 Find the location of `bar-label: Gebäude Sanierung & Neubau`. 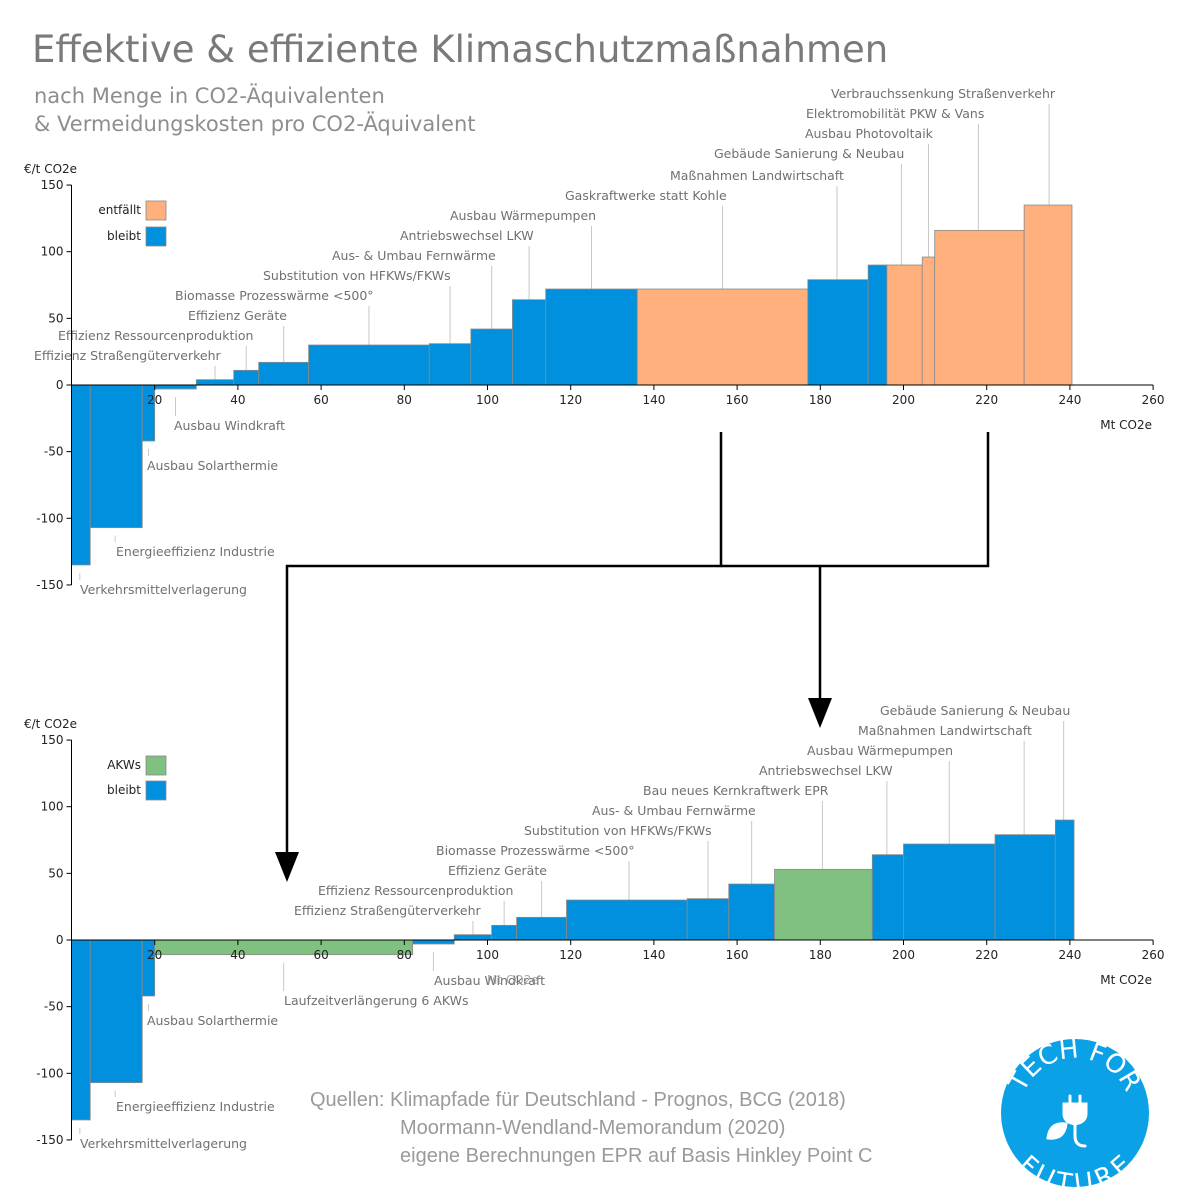

bar-label: Gebäude Sanierung & Neubau is located at coordinates (975, 710).